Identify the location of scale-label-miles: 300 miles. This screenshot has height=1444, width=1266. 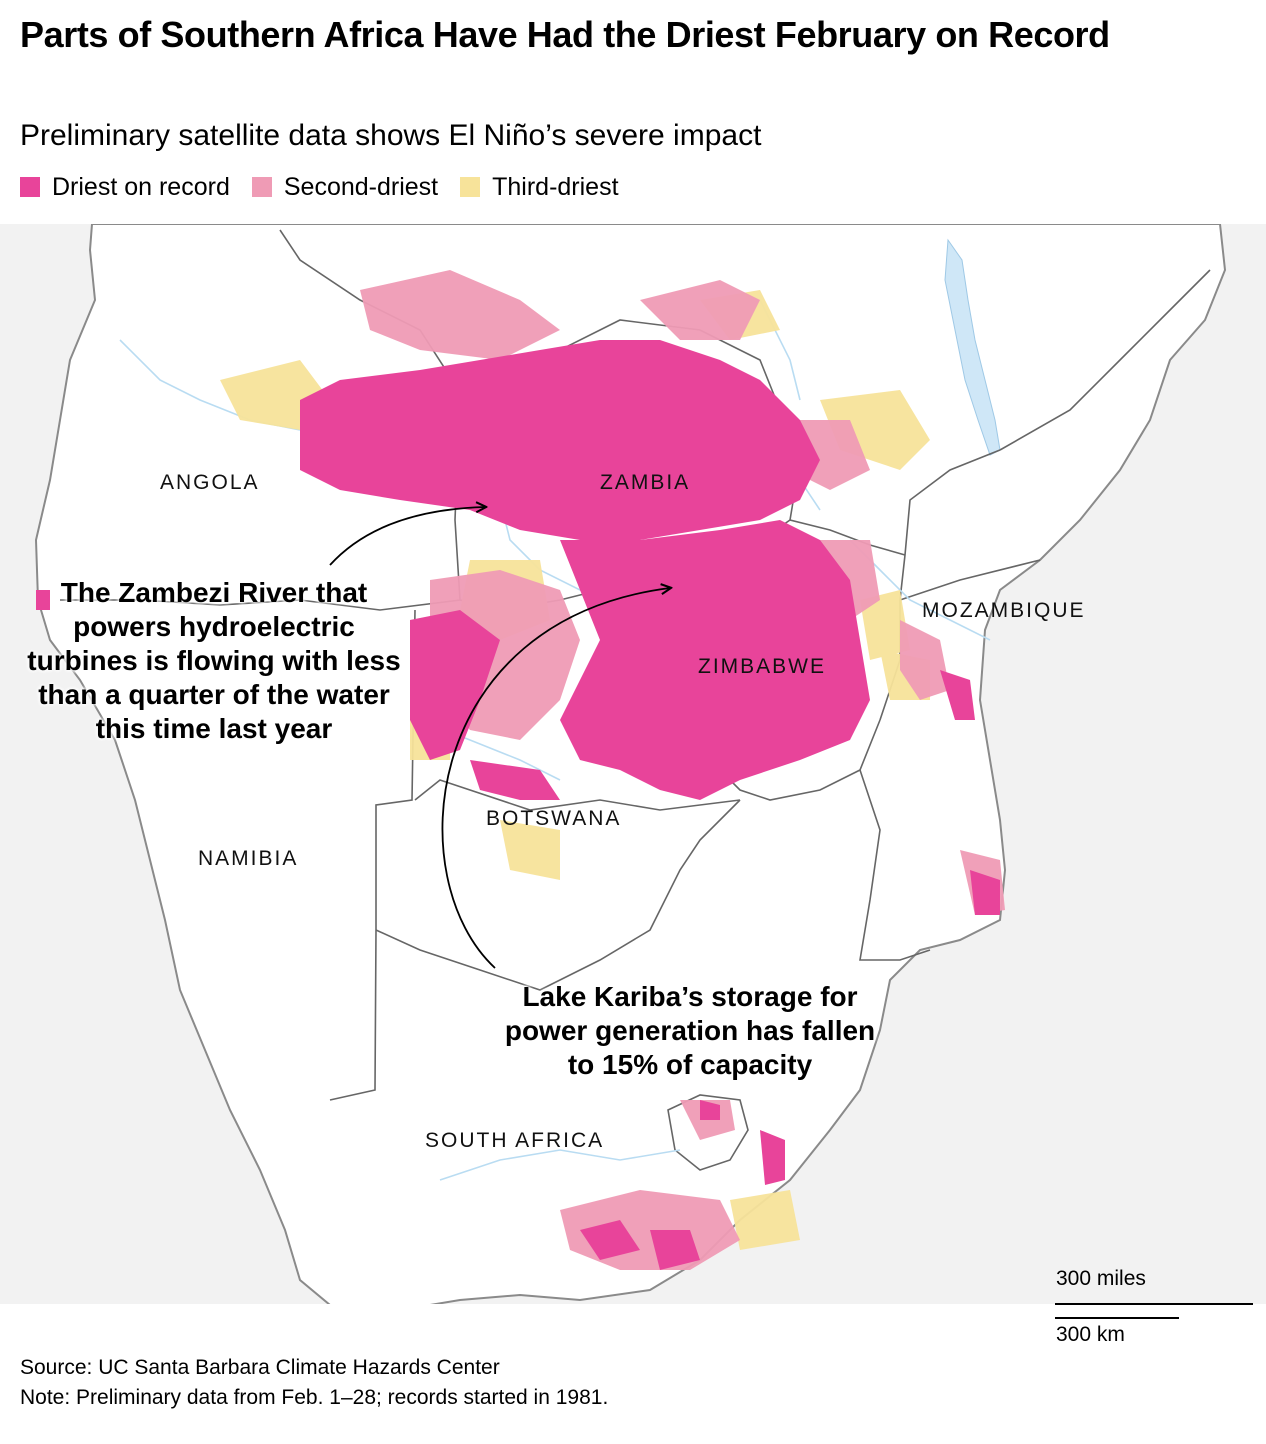
(1101, 1278).